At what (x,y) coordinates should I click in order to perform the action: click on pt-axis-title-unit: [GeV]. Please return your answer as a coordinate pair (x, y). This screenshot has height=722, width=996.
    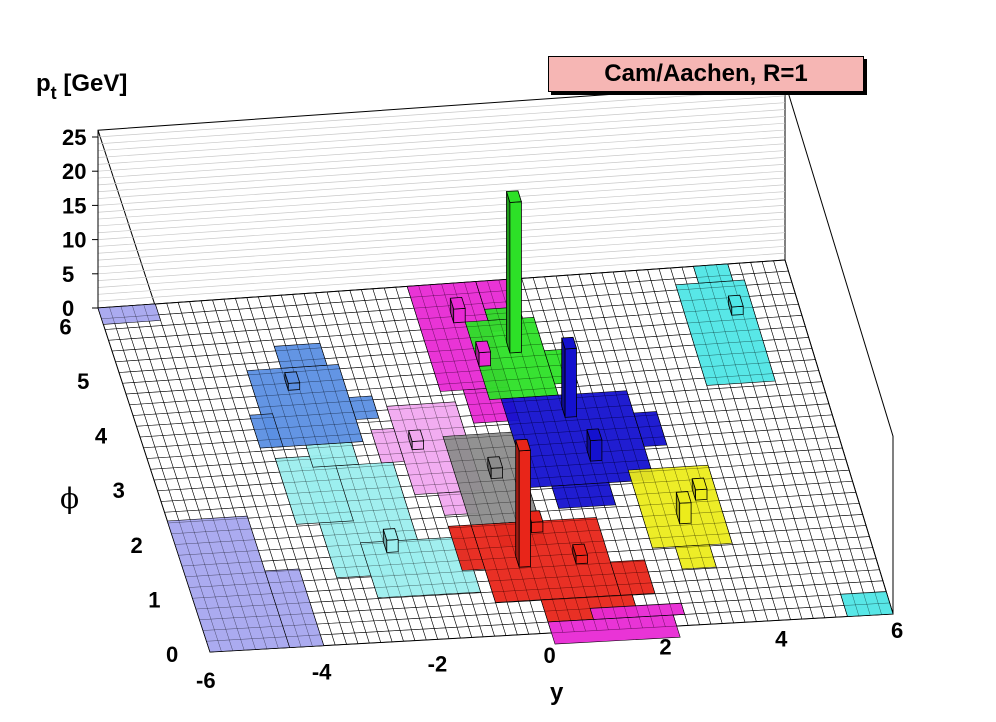
    Looking at the image, I should click on (95, 83).